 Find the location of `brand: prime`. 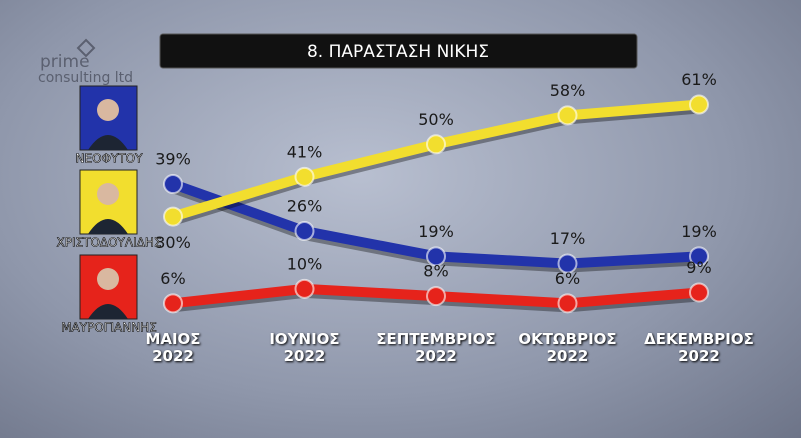

brand: prime is located at coordinates (65, 62).